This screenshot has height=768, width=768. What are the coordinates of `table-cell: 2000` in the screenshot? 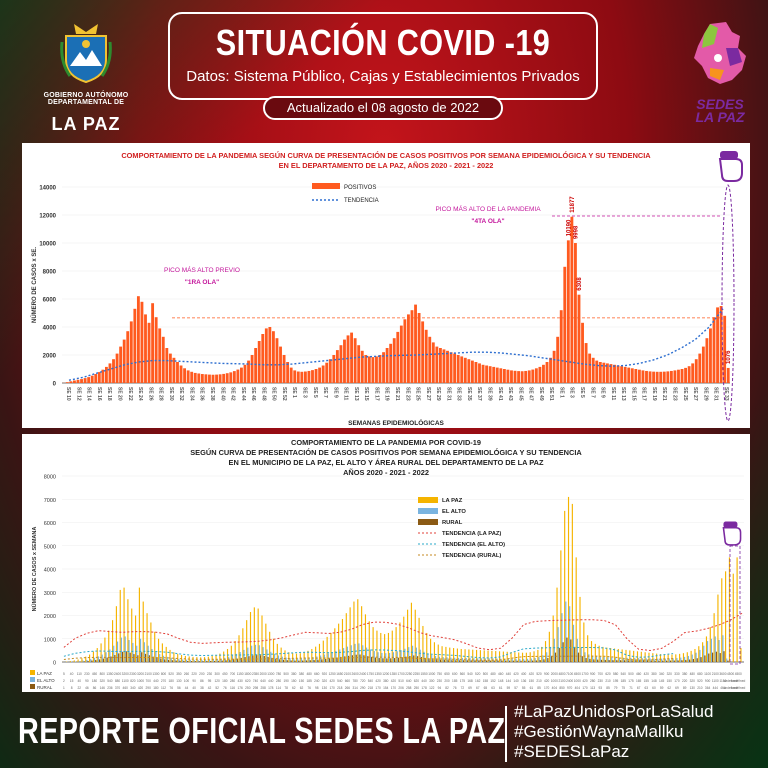 It's located at (554, 674).